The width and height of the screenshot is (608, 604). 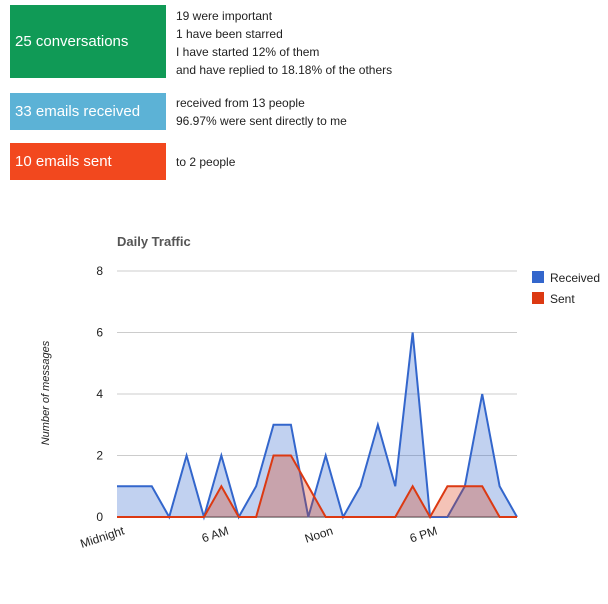 I want to click on x-tick-label: 6 PM, so click(x=423, y=535).